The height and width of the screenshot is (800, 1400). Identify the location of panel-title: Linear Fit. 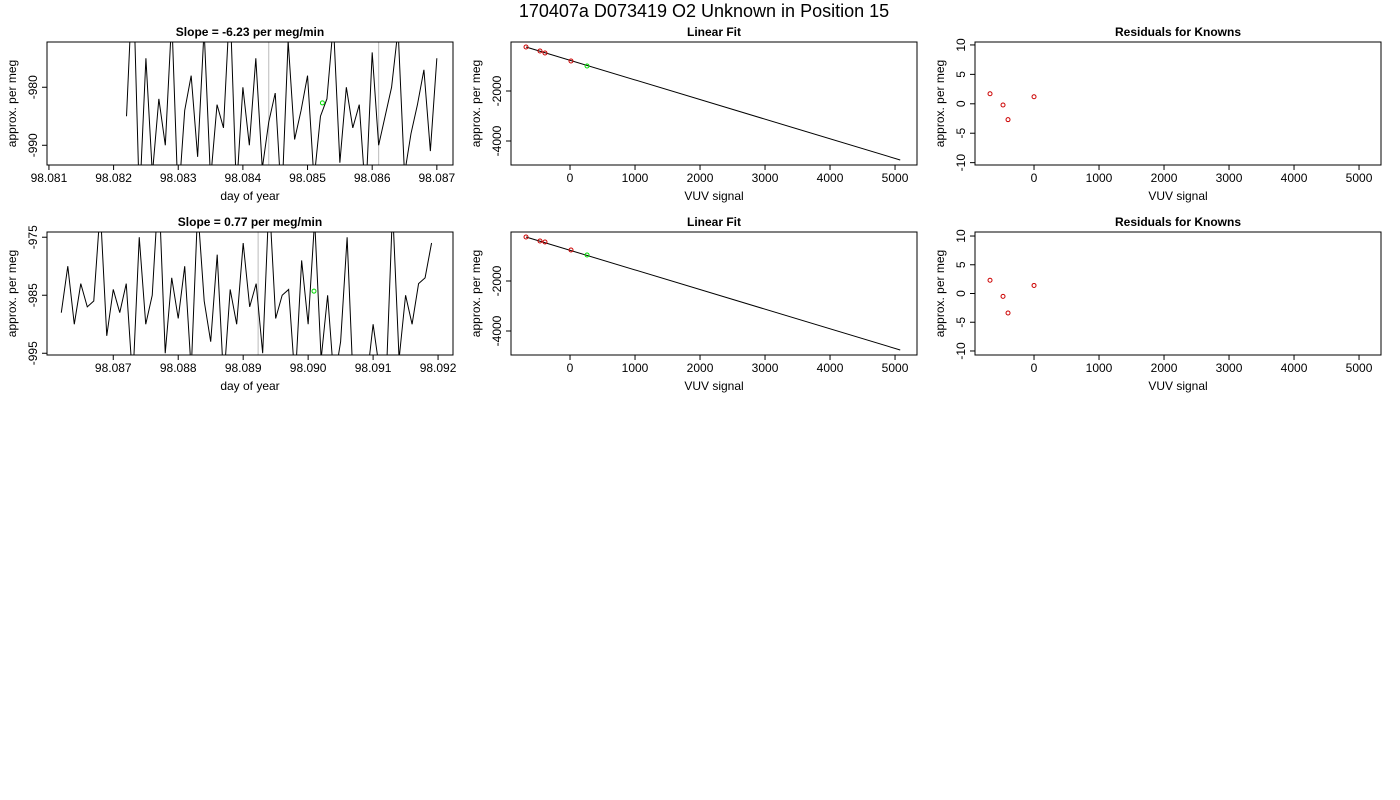
(714, 222).